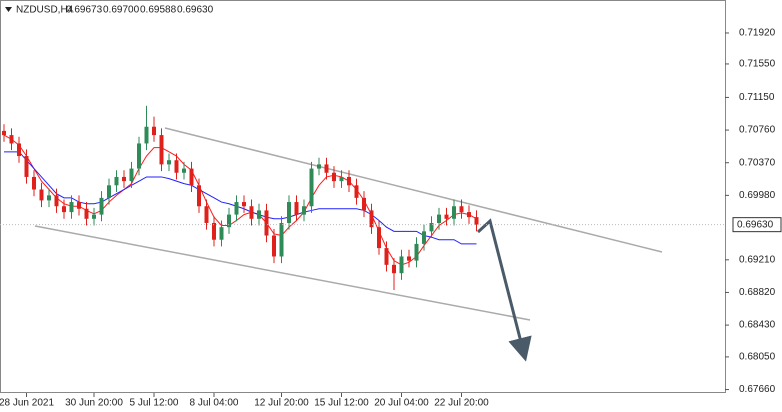 The height and width of the screenshot is (412, 782). Describe the element at coordinates (401, 403) in the screenshot. I see `x-tick-label: 20 Jul 04:00` at that location.